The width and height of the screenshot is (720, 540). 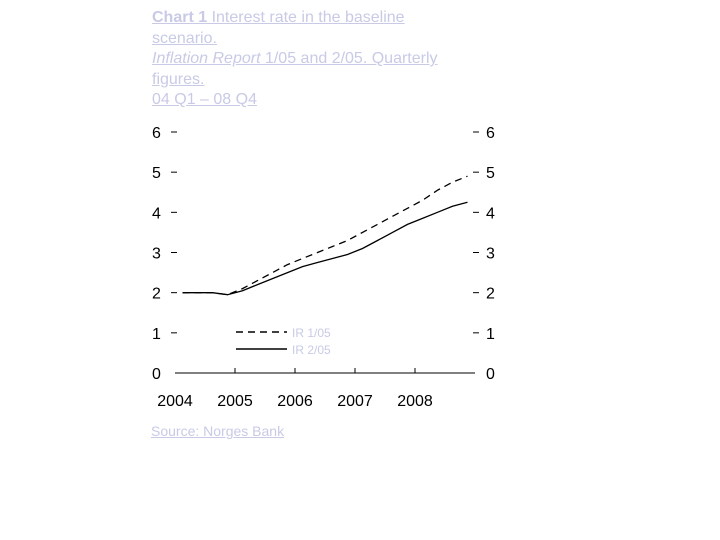 I want to click on y-tick-label-right: 2, so click(x=490, y=294).